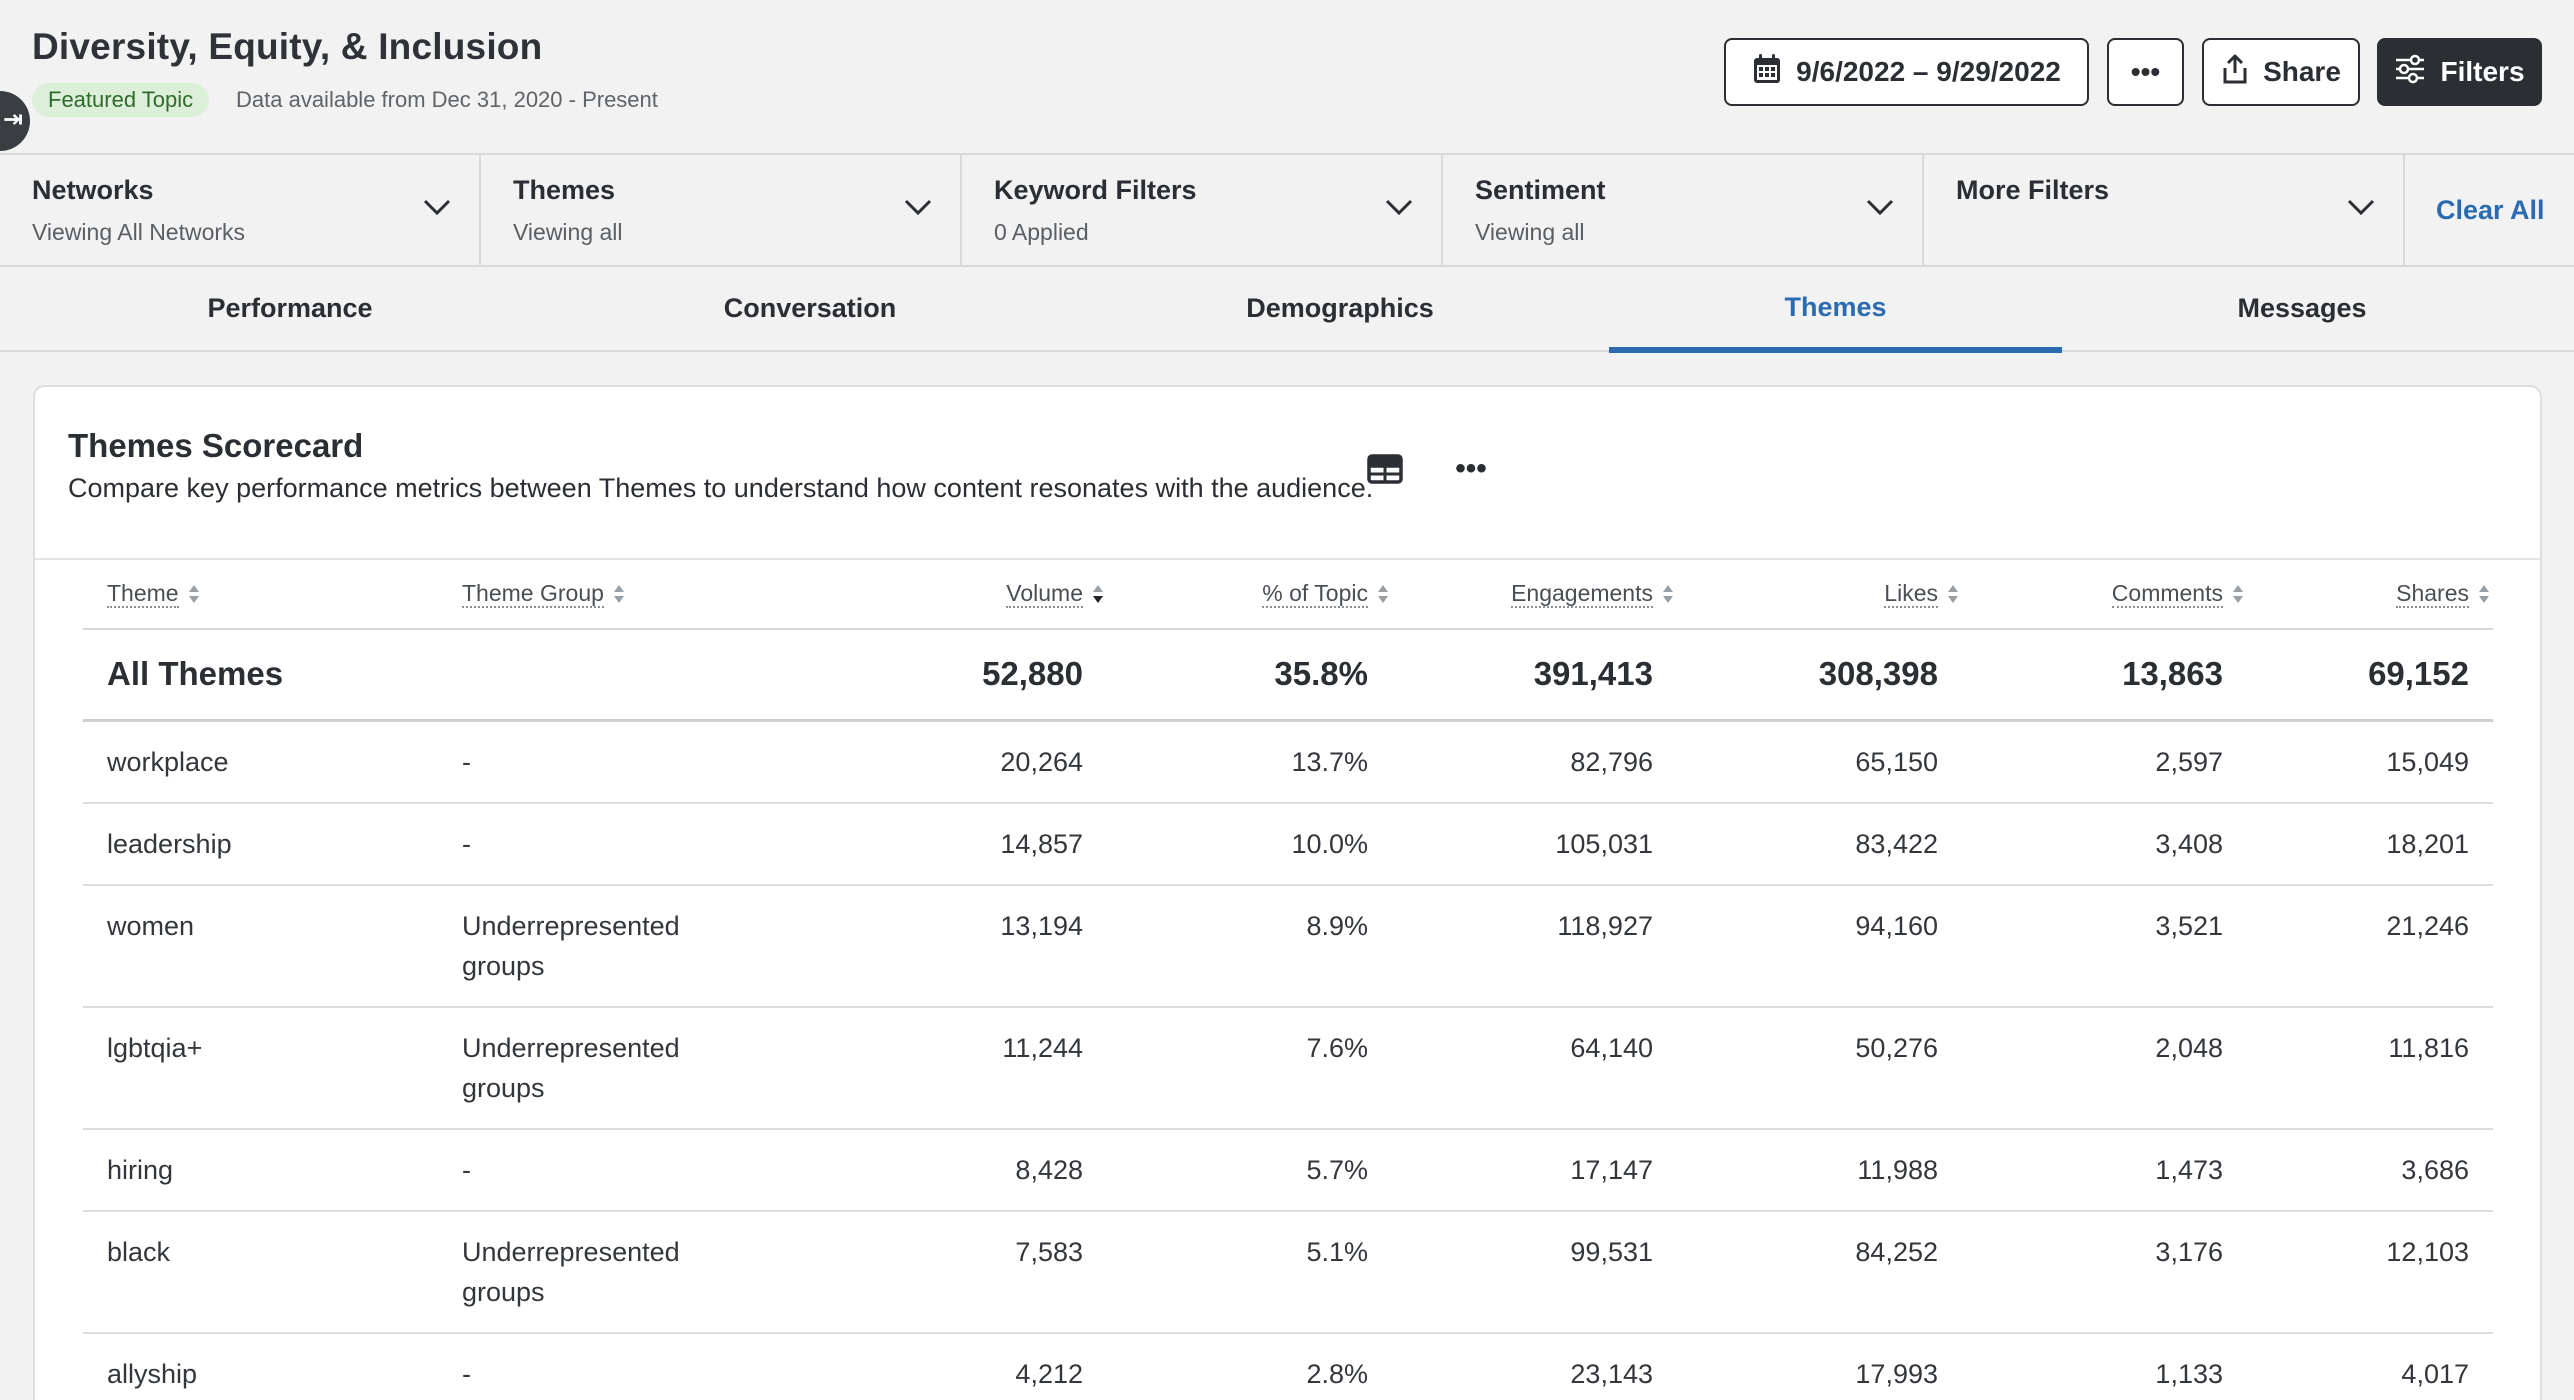 The height and width of the screenshot is (1400, 2574). What do you see at coordinates (1896, 926) in the screenshot?
I see `cell-likes: 94,160` at bounding box center [1896, 926].